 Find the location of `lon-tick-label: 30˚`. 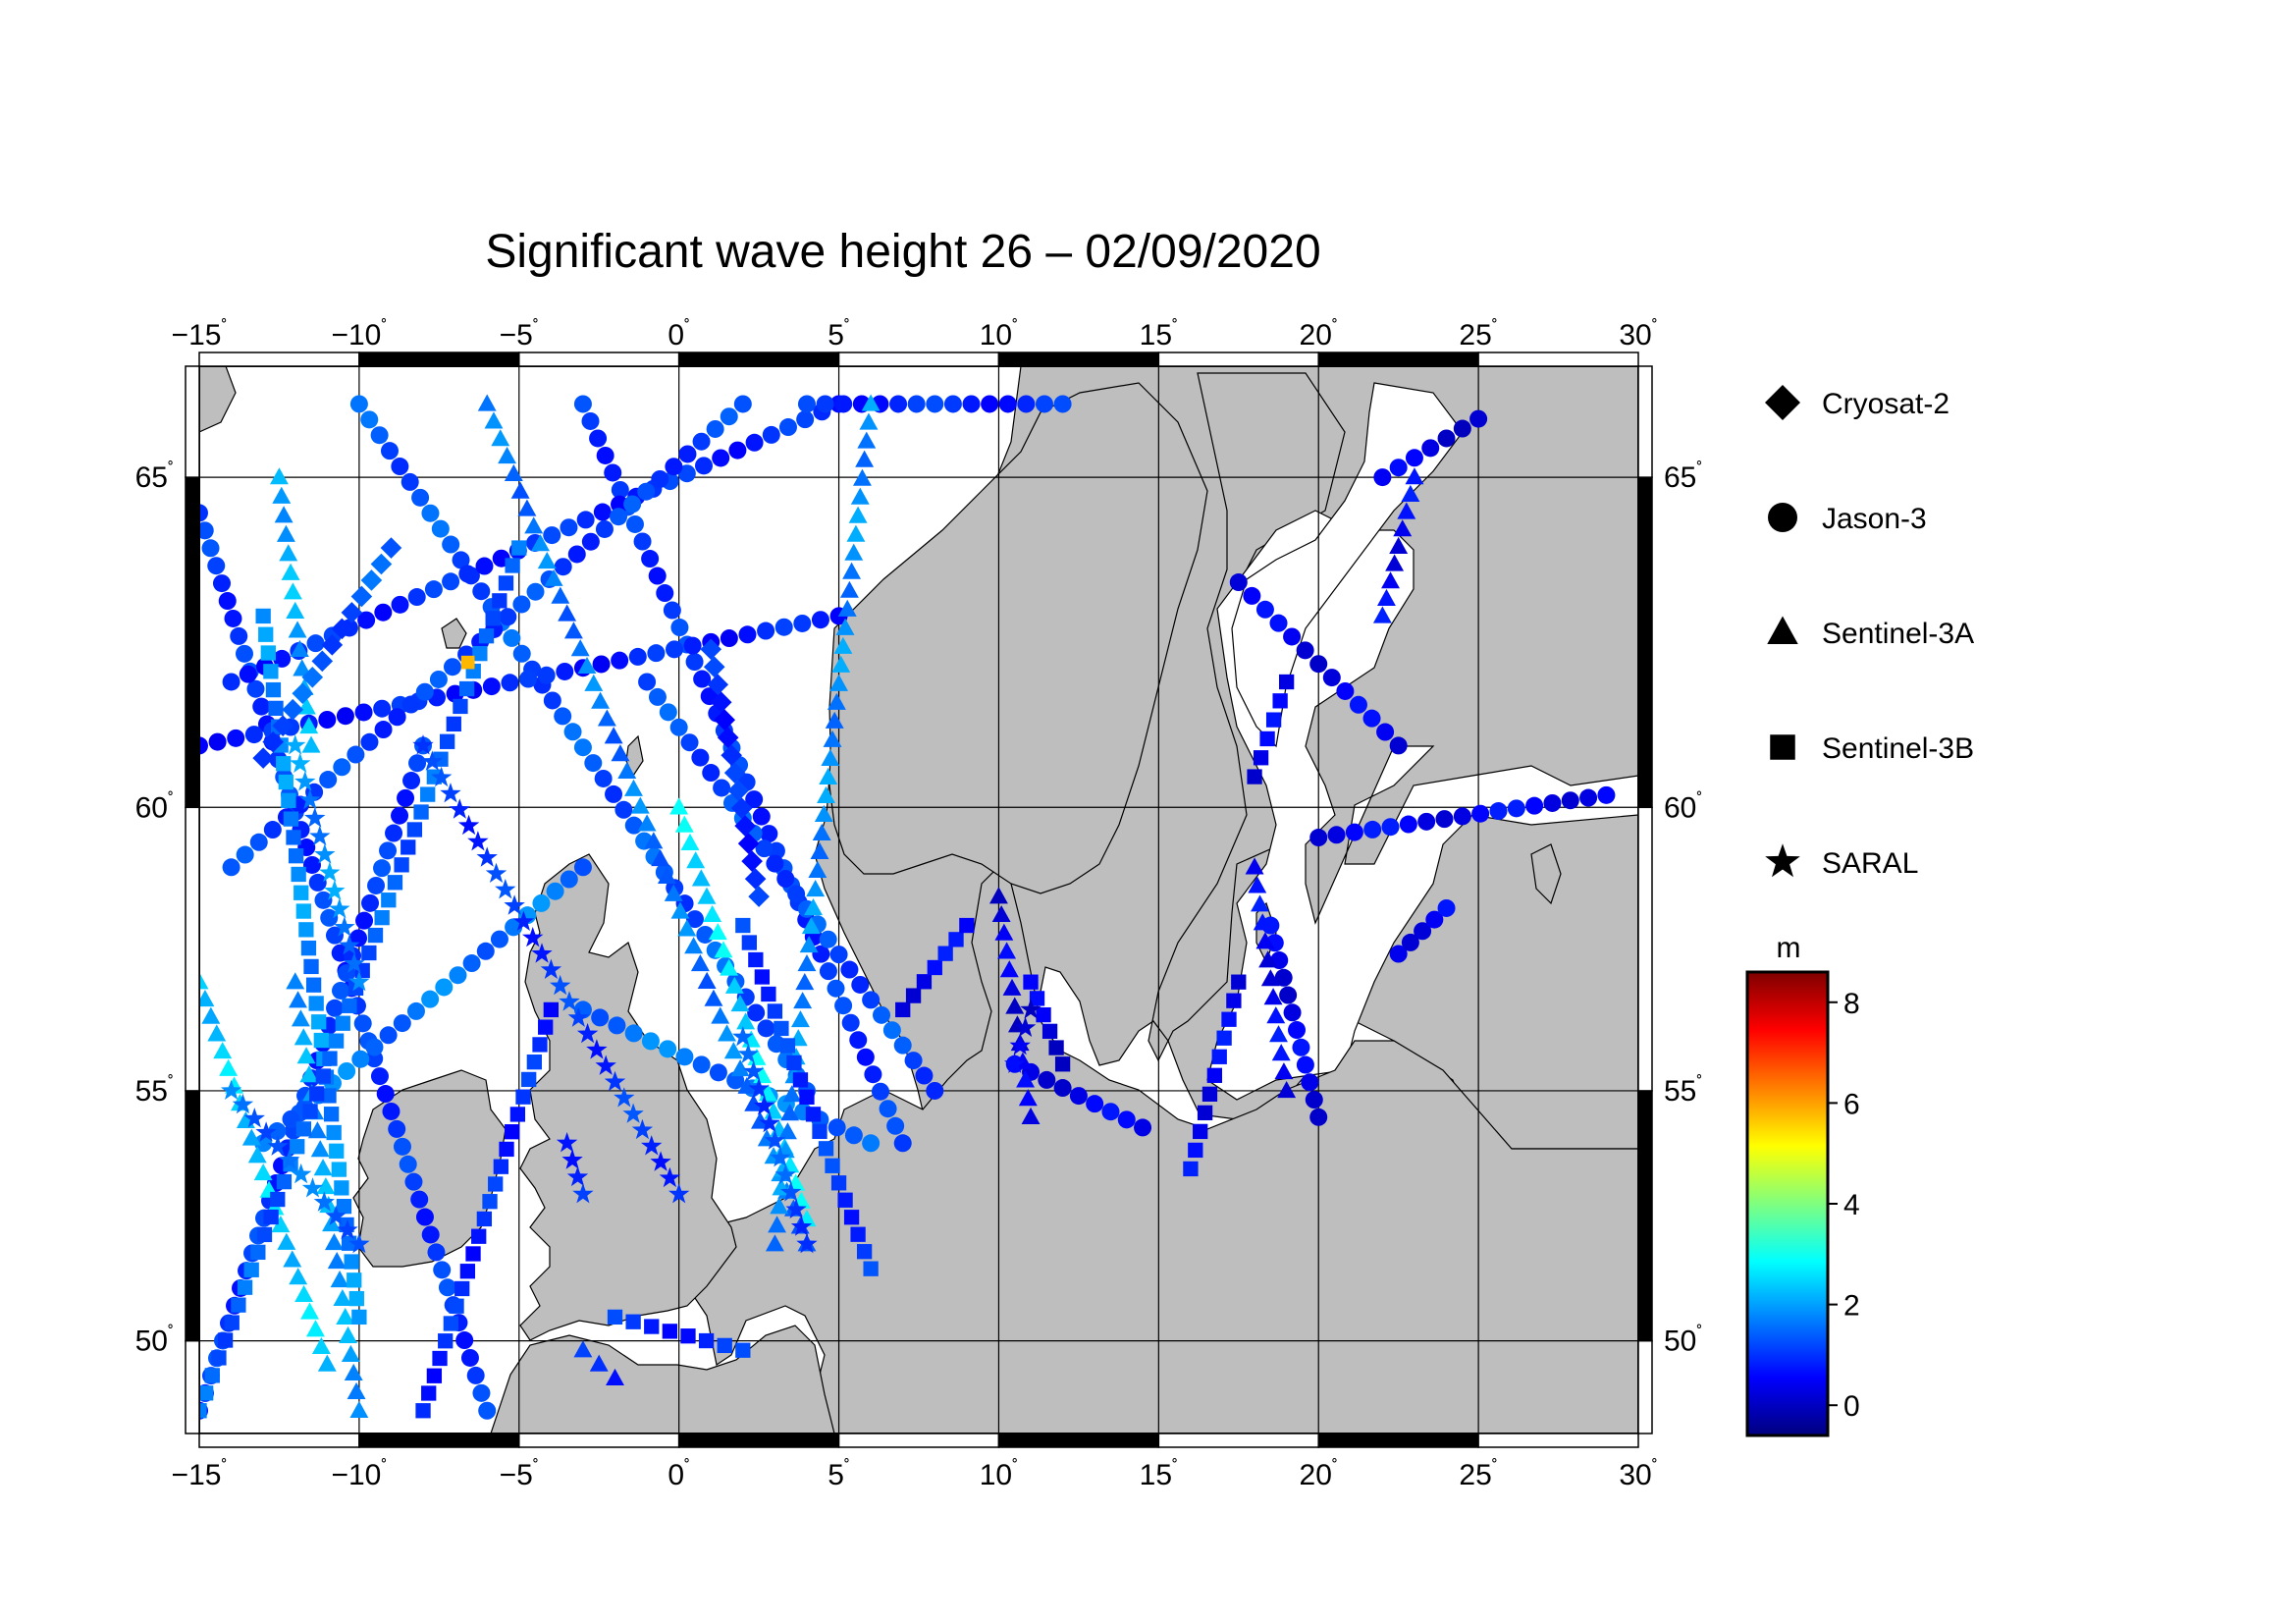

lon-tick-label: 30˚ is located at coordinates (1638, 334).